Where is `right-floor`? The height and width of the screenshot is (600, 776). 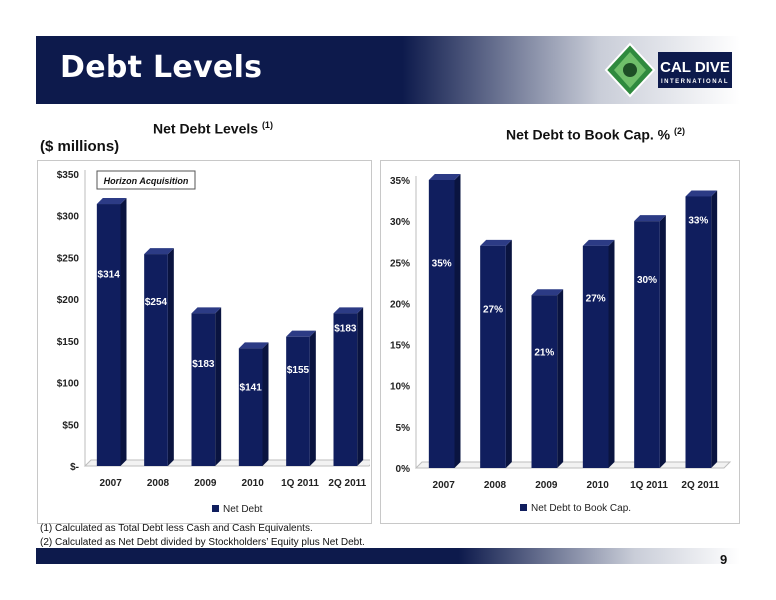 right-floor is located at coordinates (573, 465).